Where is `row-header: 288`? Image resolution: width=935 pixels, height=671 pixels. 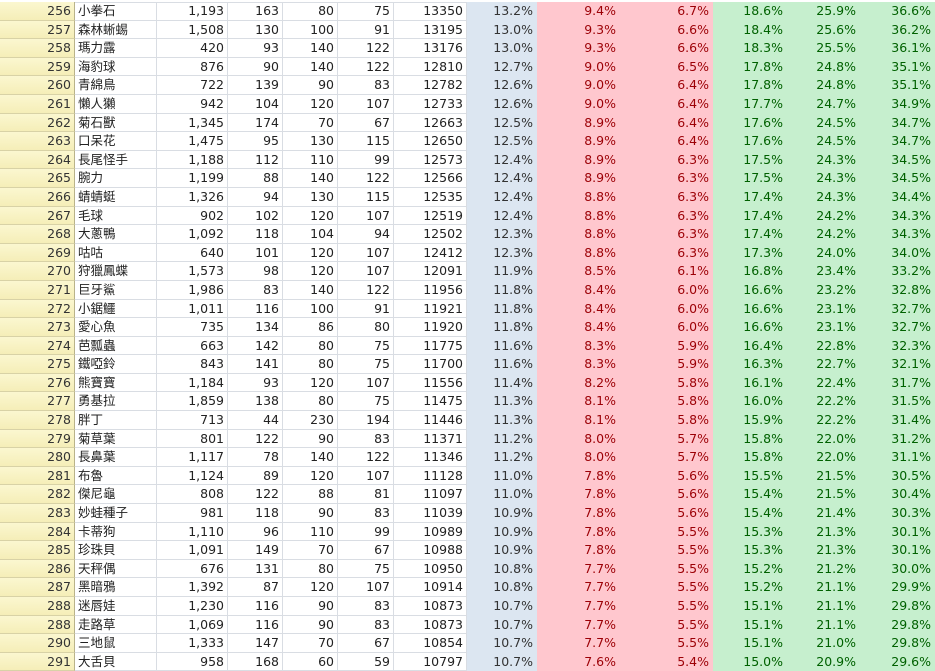
row-header: 288 is located at coordinates (37, 606).